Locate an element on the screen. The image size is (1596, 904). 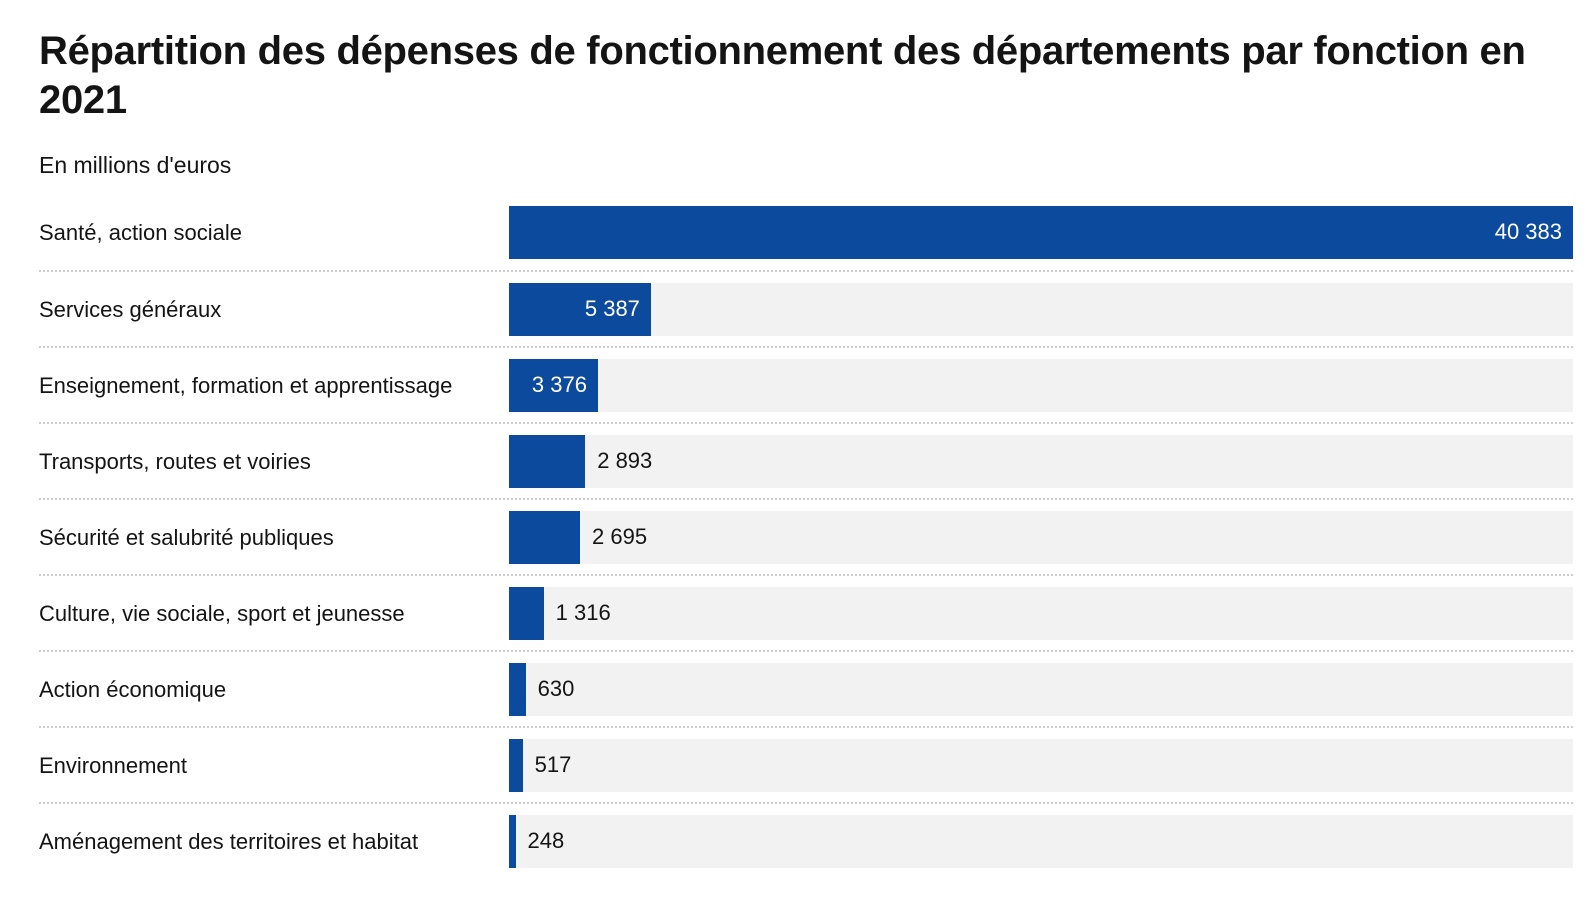
category-label: Services généraux is located at coordinates (130, 309).